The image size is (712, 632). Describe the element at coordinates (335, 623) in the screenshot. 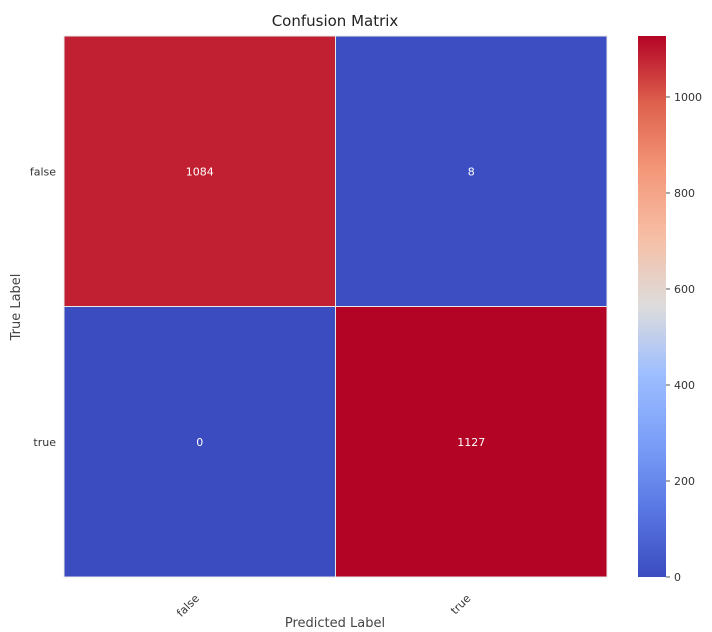

I see `x-axis-label: Predicted Label` at that location.